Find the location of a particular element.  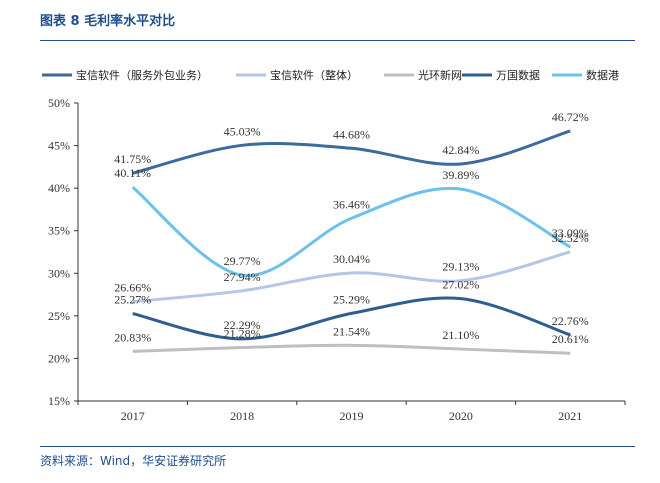

legend-label: 宝信软件（服务外包业务） is located at coordinates (142, 75).